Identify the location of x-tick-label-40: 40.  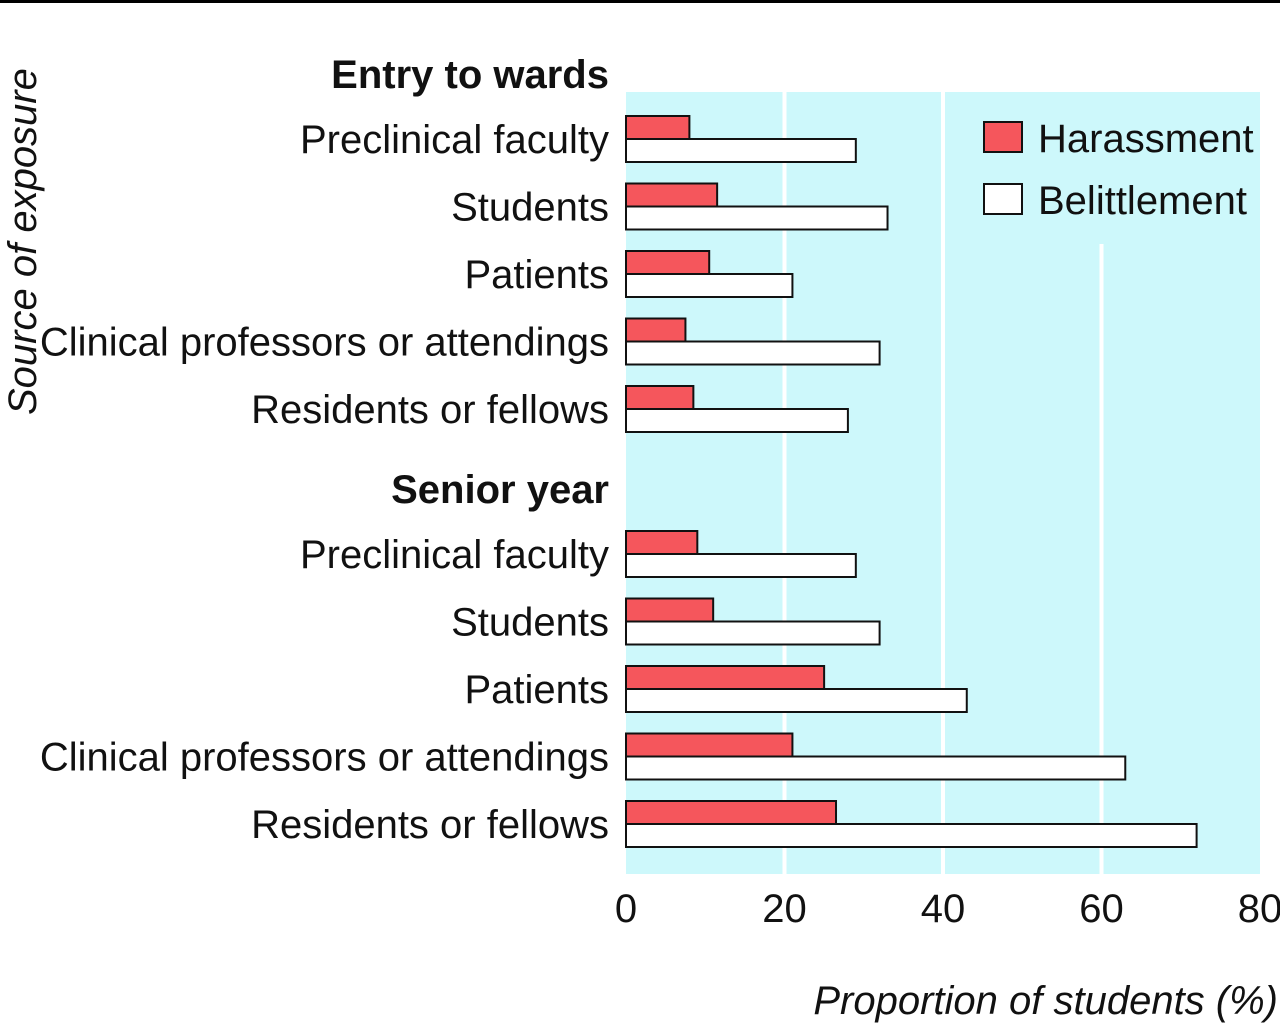
(943, 909).